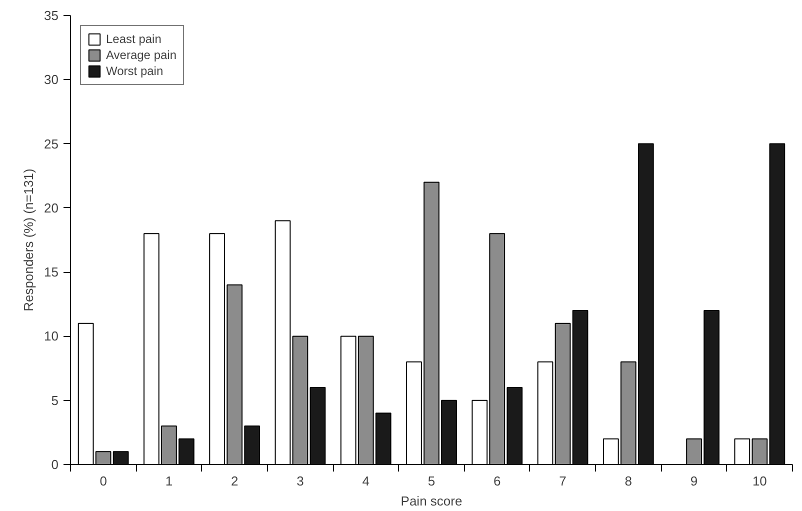  Describe the element at coordinates (134, 39) in the screenshot. I see `legend-label: Least pain` at that location.